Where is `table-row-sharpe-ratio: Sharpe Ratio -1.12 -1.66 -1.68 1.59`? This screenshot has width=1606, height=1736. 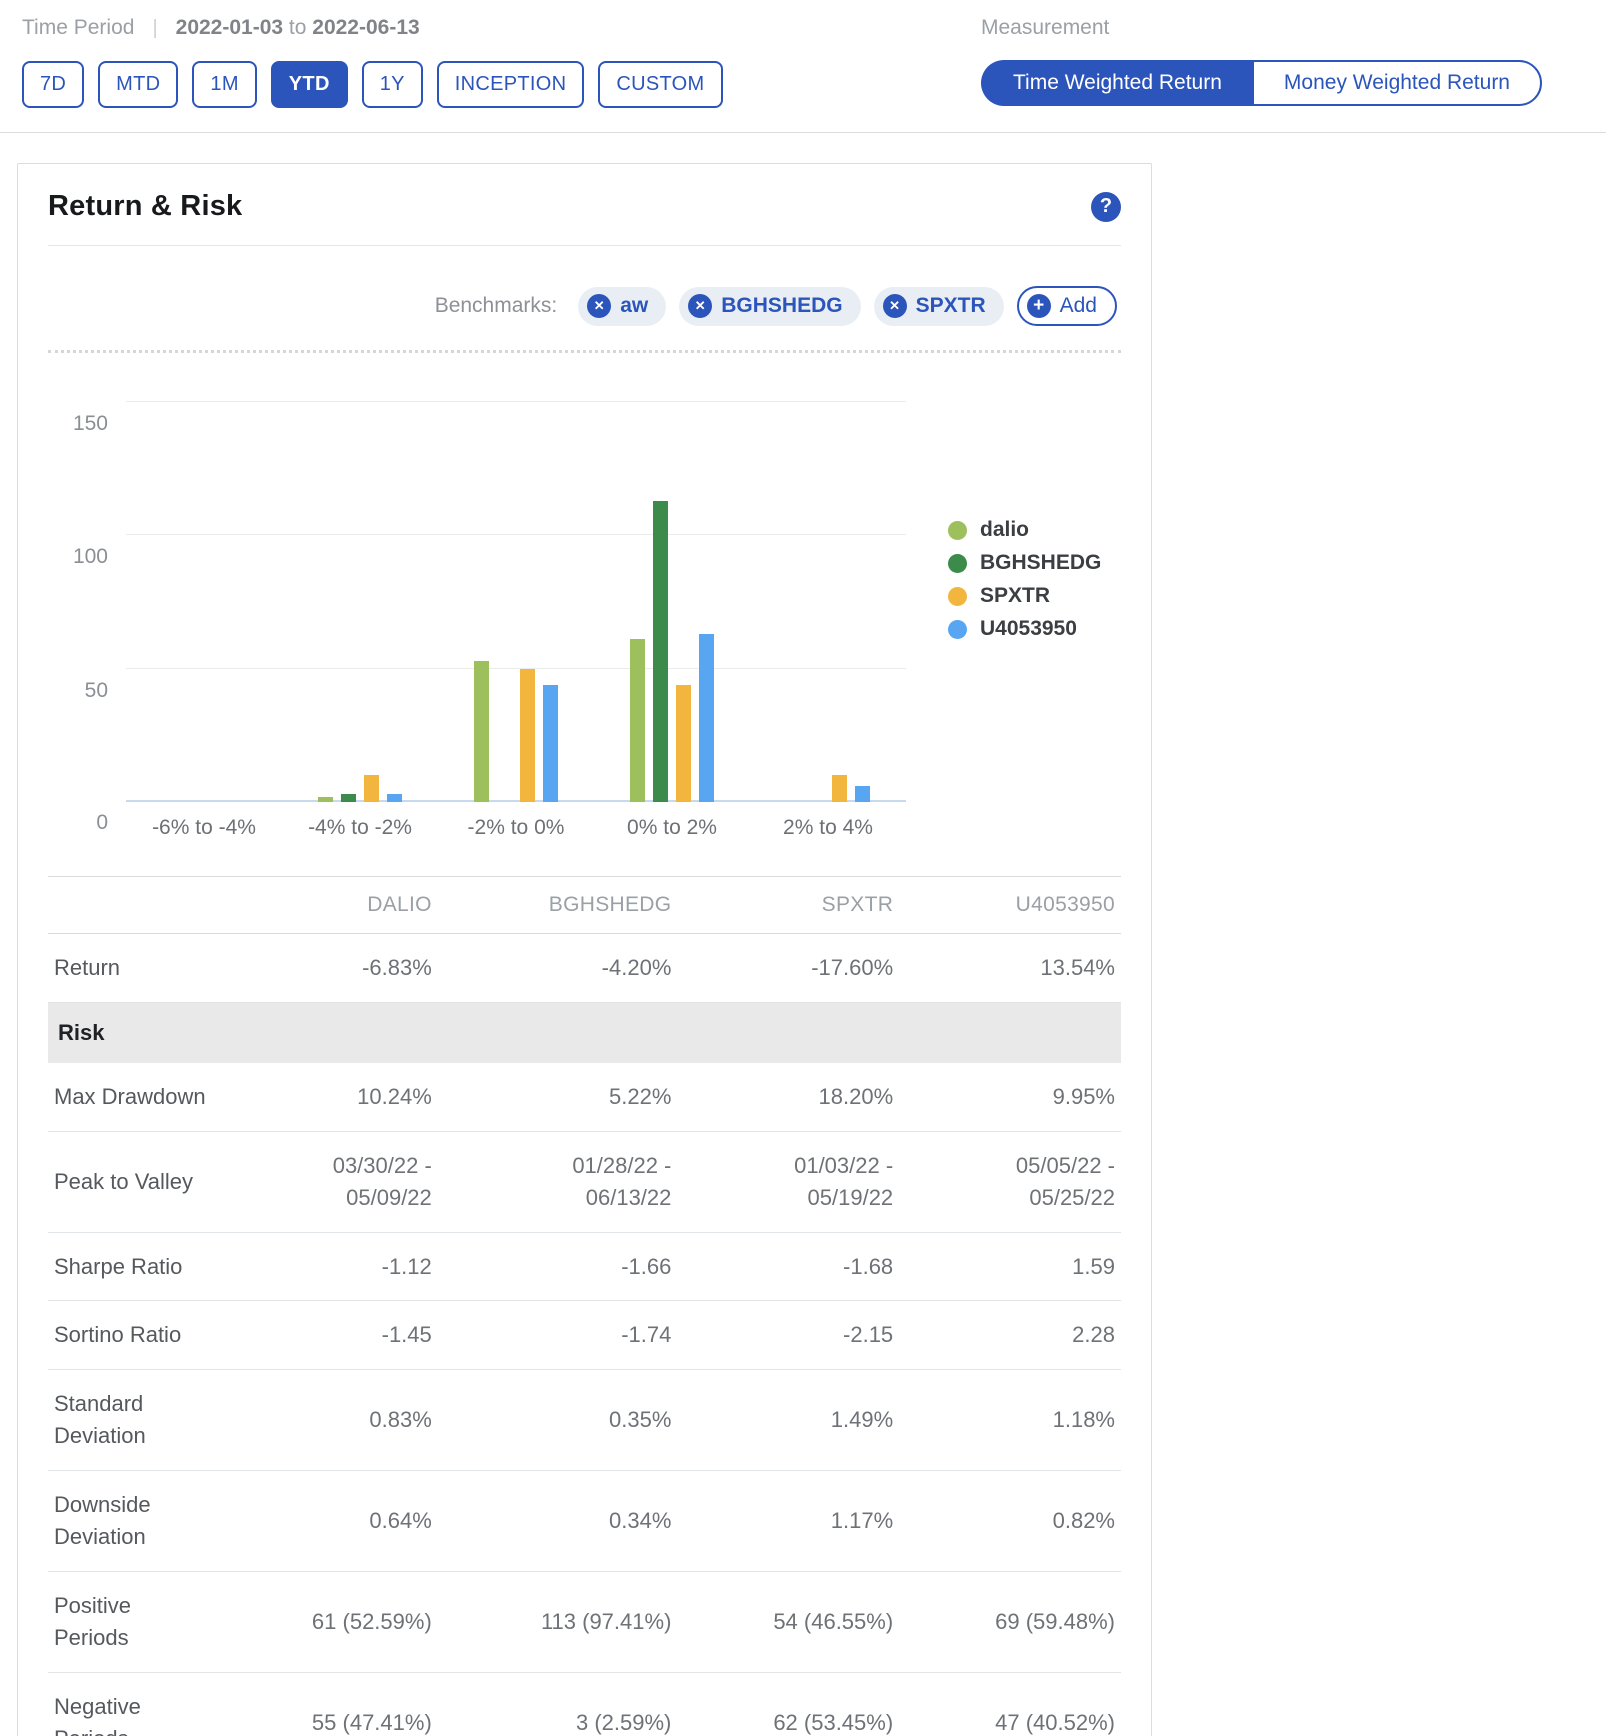
table-row-sharpe-ratio: Sharpe Ratio -1.12 -1.66 -1.68 1.59 is located at coordinates (584, 1266).